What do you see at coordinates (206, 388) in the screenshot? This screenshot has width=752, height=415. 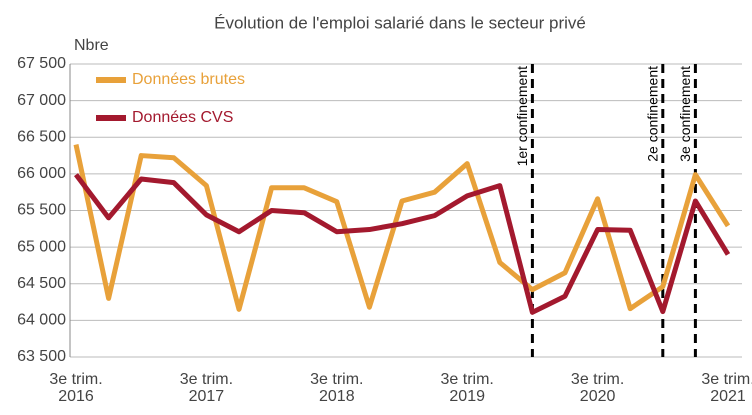 I see `x-tick-label: 3e trim. 2017` at bounding box center [206, 388].